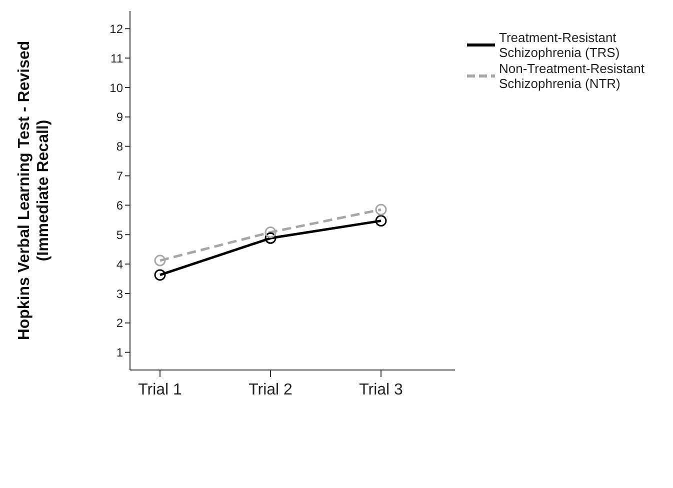  Describe the element at coordinates (270, 389) in the screenshot. I see `x-tick-label: Trial 2` at that location.